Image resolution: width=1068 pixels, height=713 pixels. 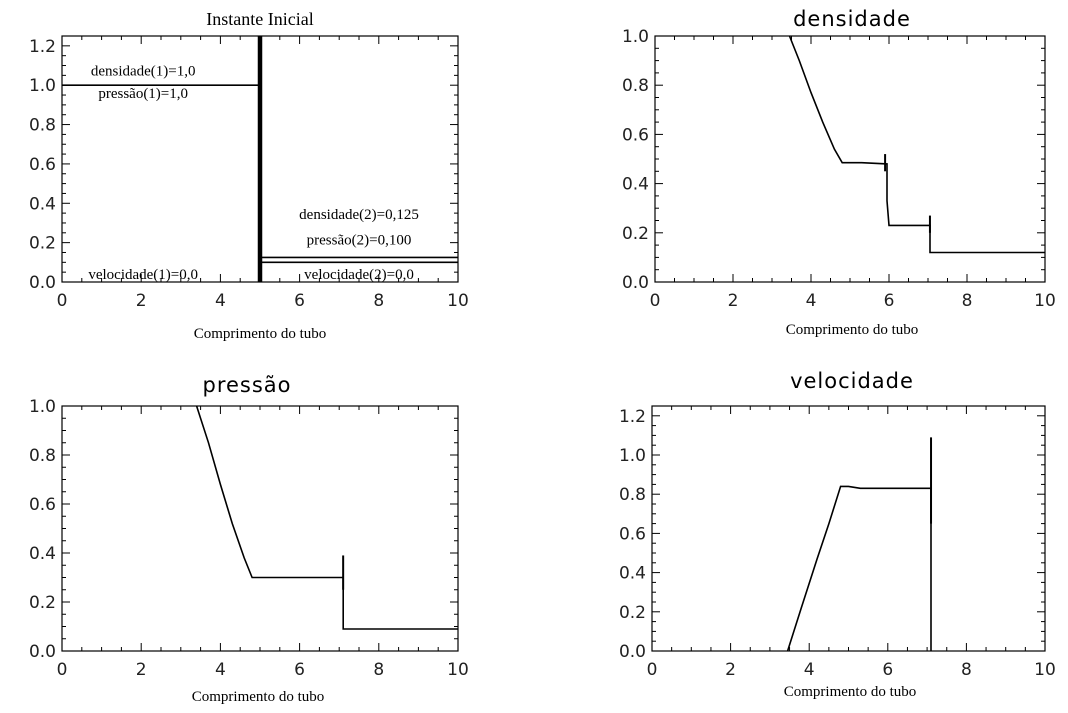 I want to click on annotation-velocidade-1: velocidade(1)=0,0, so click(x=143, y=275).